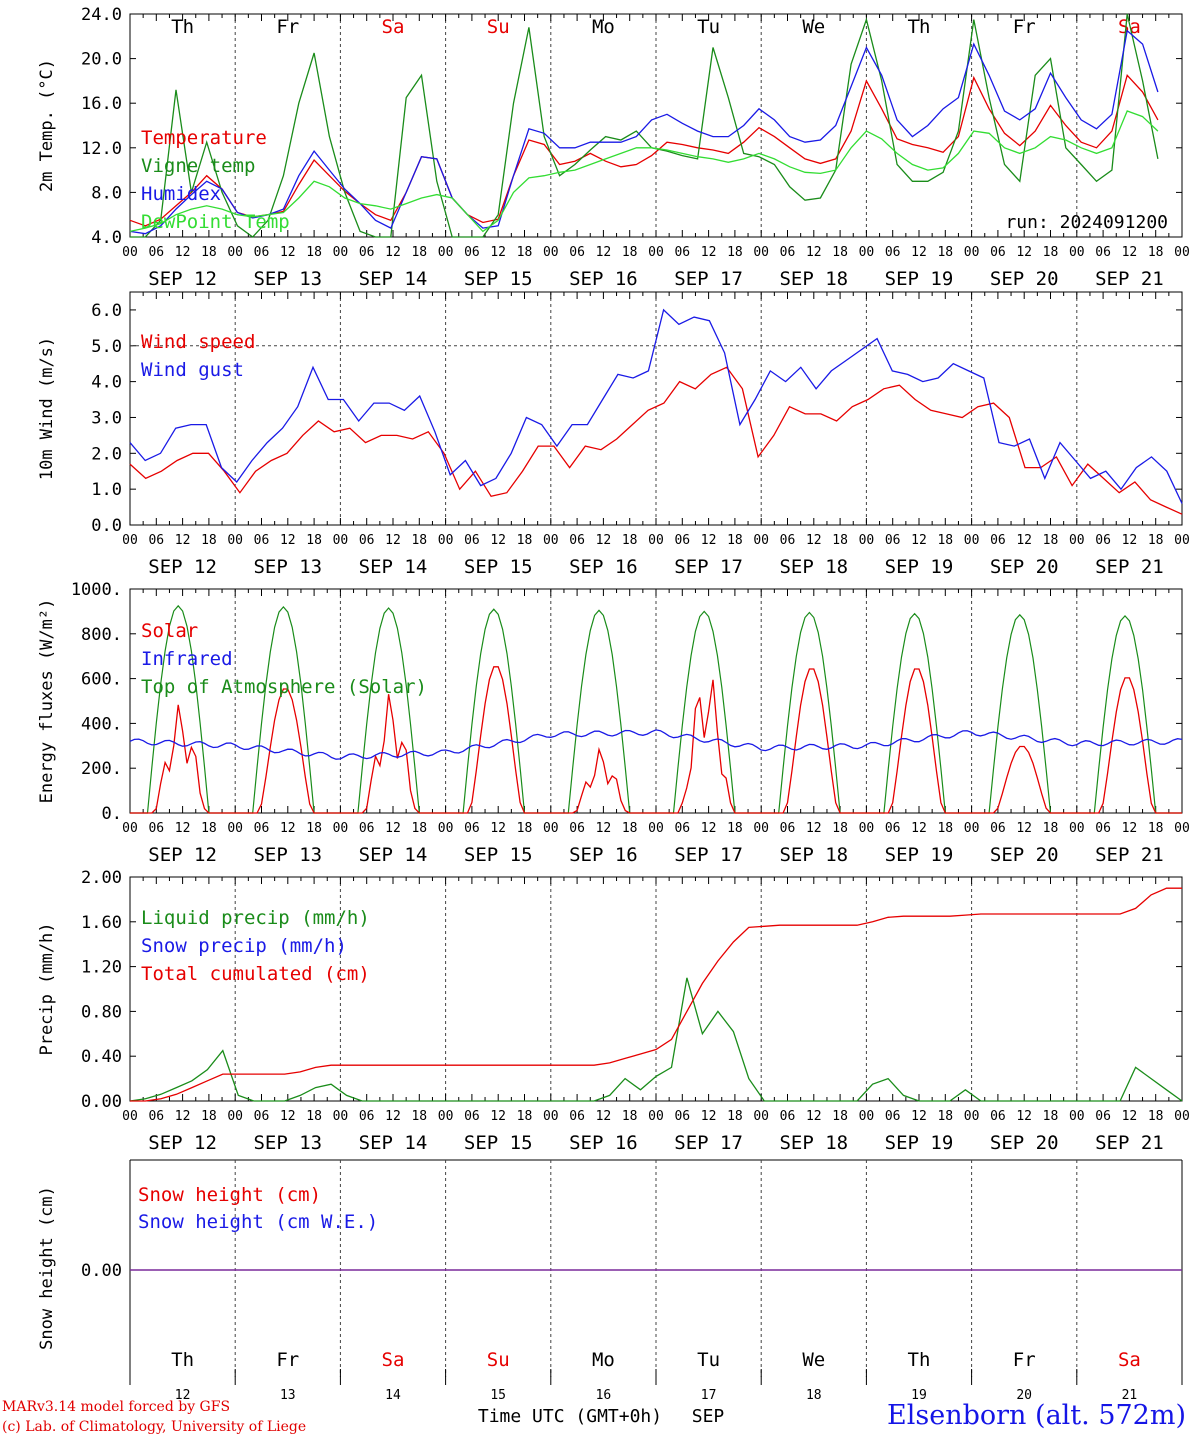  I want to click on temp-weekday-label: Th, so click(919, 27).